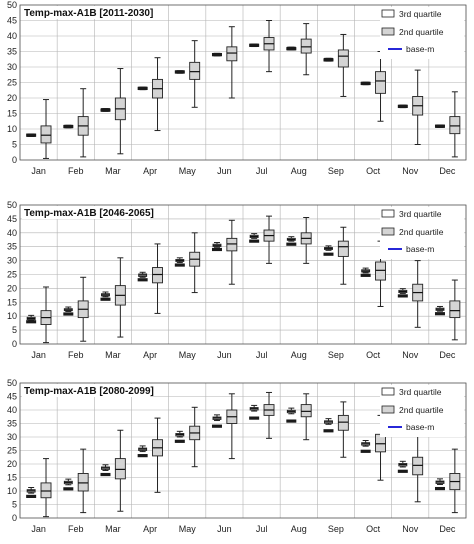 The width and height of the screenshot is (474, 544). I want to click on y-tick-label: 35, so click(12, 247).